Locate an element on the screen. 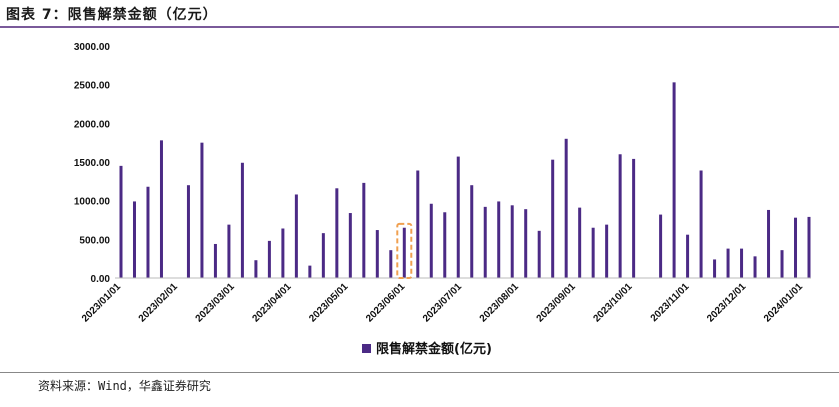 This screenshot has width=839, height=407. legend: 限售解禁金额(亿元) is located at coordinates (427, 349).